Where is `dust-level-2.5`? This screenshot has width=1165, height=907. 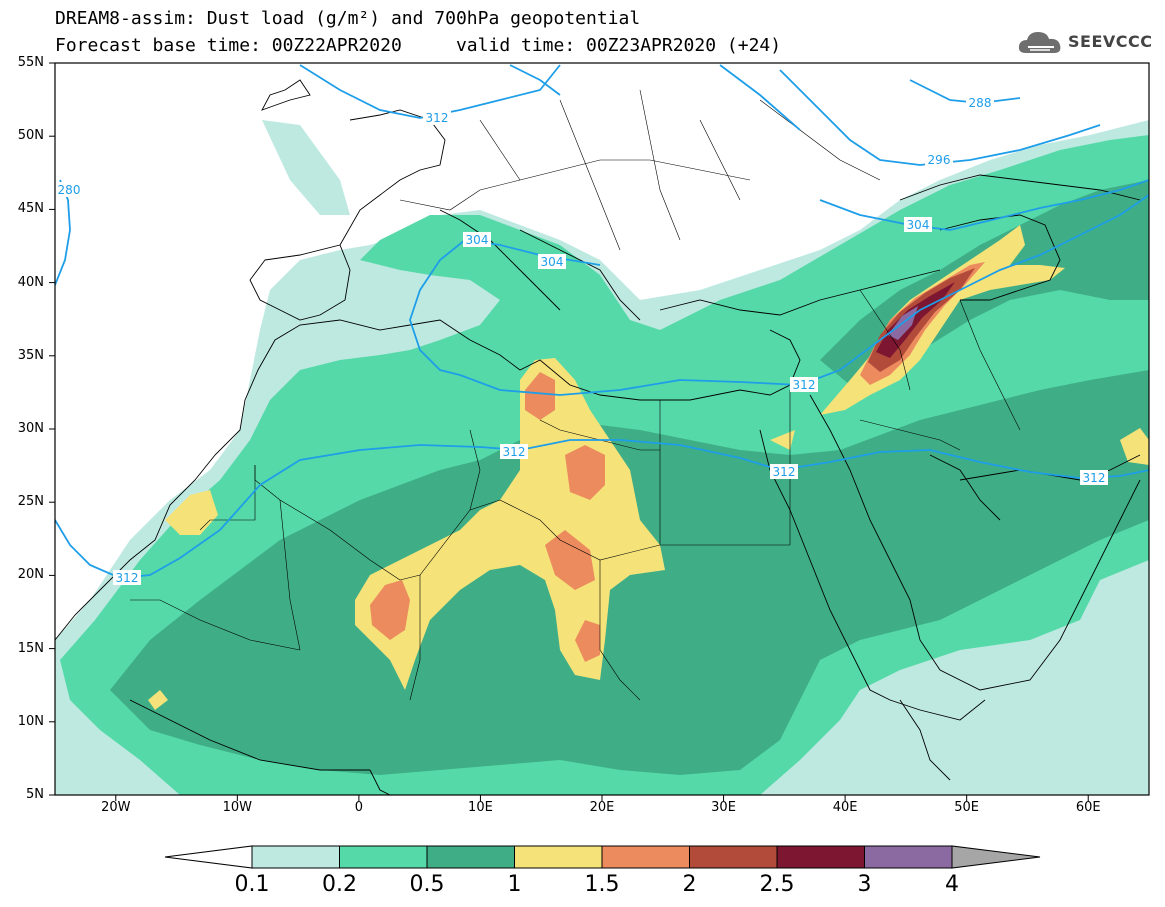 dust-level-2.5 is located at coordinates (915, 320).